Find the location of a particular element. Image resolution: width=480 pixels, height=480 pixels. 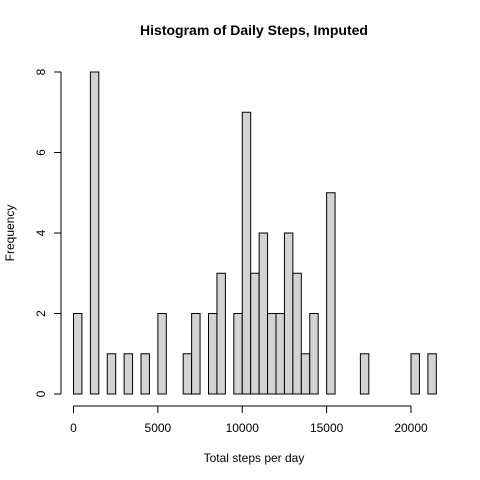

x-axis: 0 5000 10000 15000 20000 is located at coordinates (249, 420).